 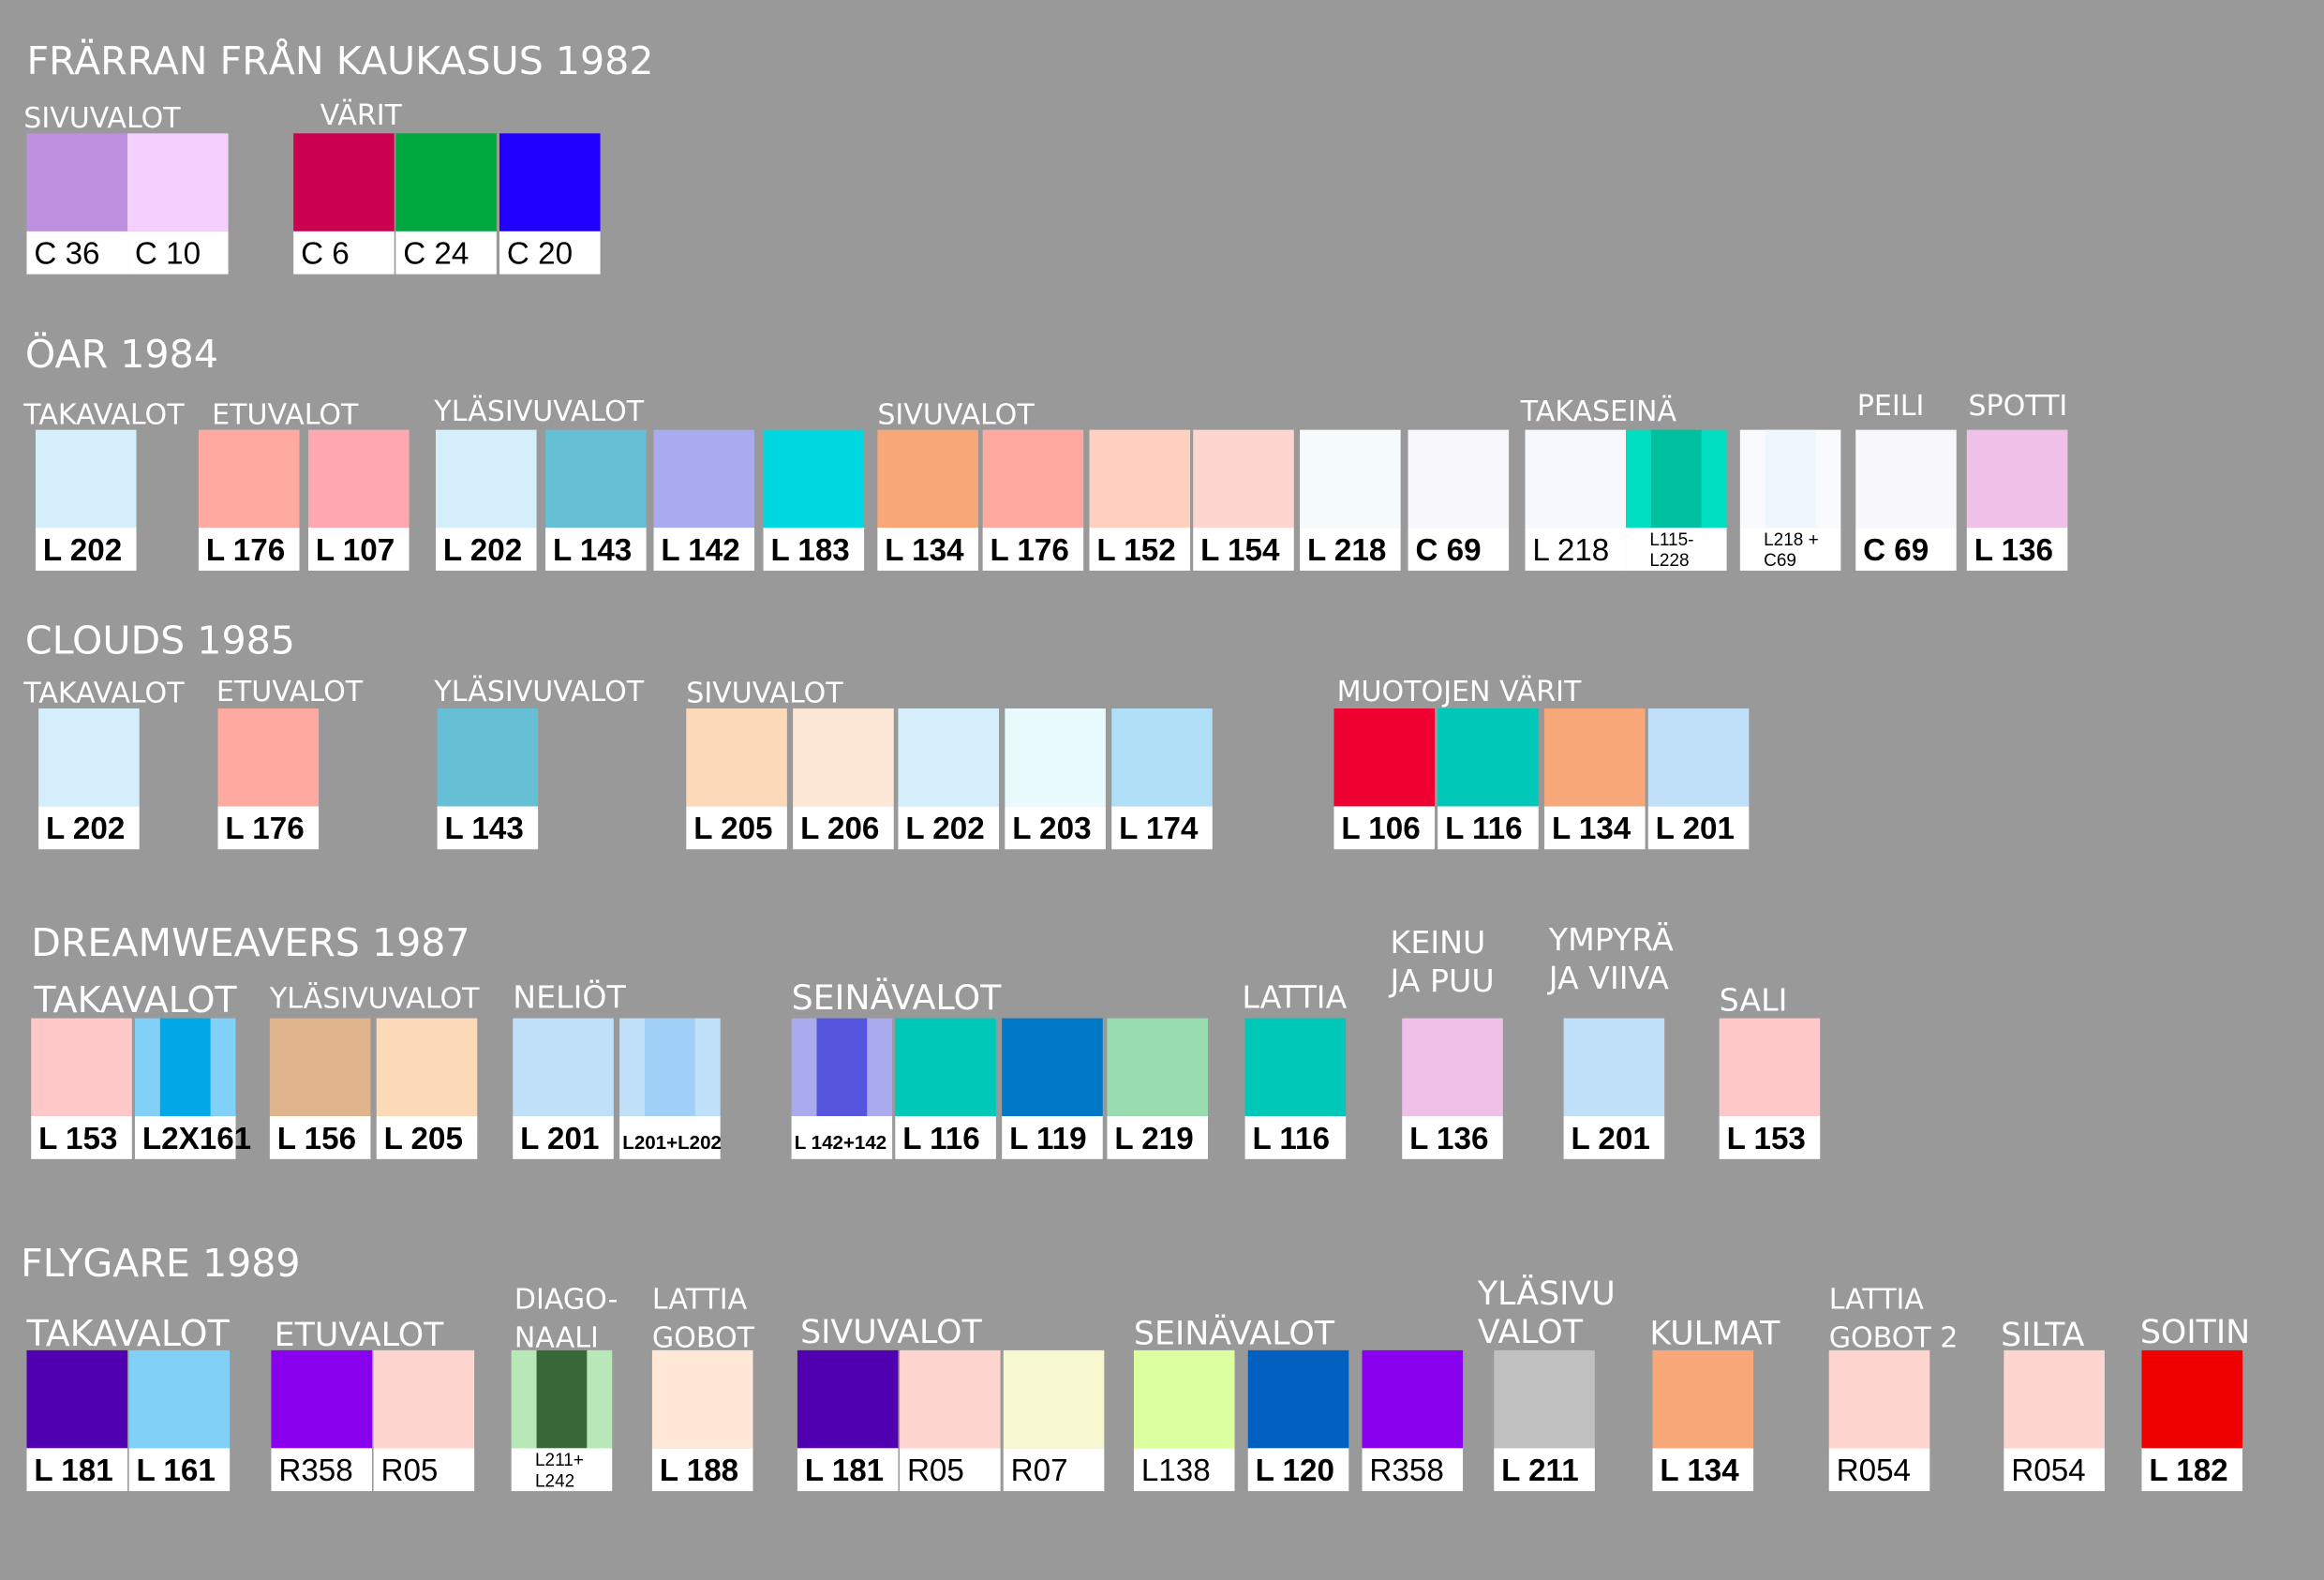 What do you see at coordinates (809, 550) in the screenshot?
I see `swatch-code: L 183` at bounding box center [809, 550].